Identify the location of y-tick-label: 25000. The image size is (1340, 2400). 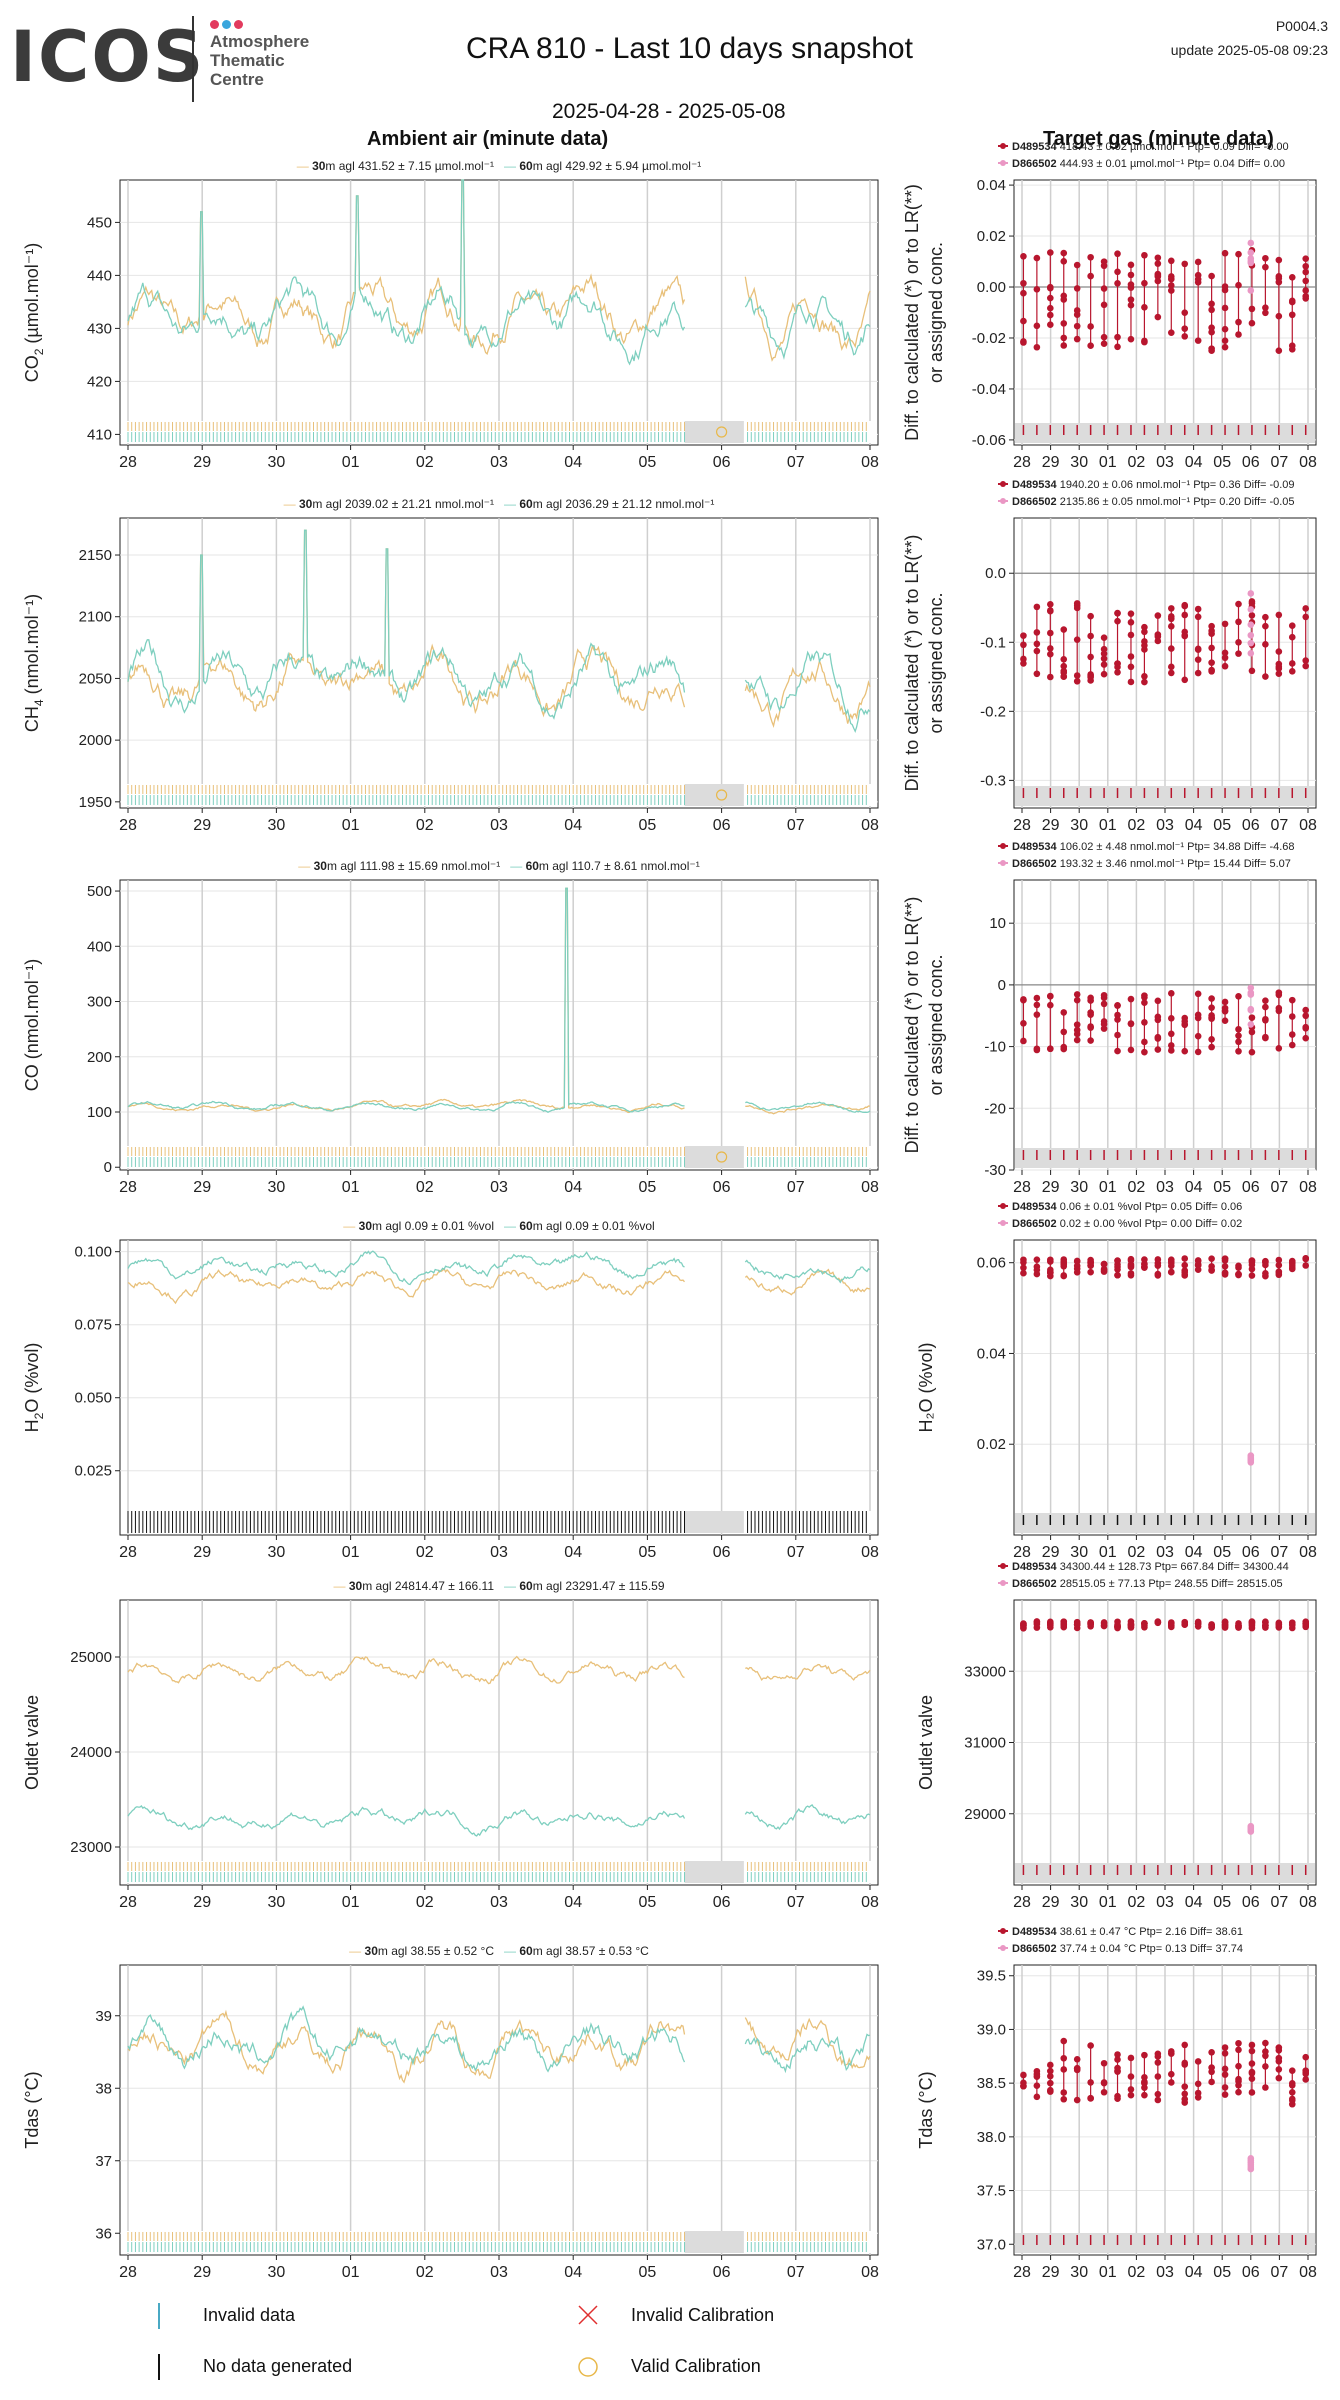
(91, 1657).